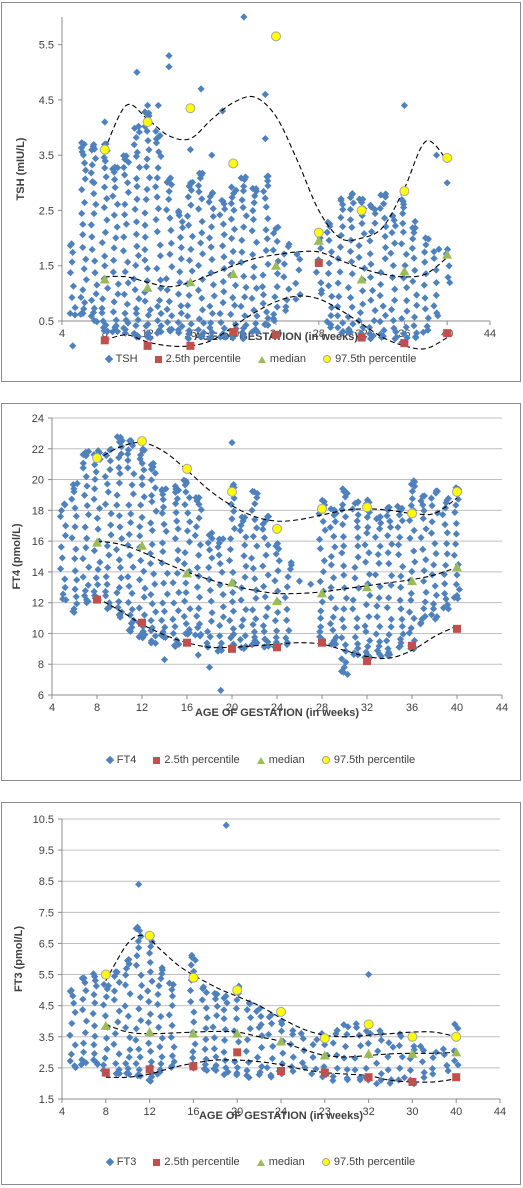 The height and width of the screenshot is (1188, 523). I want to click on diamond-marker-icon, so click(110, 1162).